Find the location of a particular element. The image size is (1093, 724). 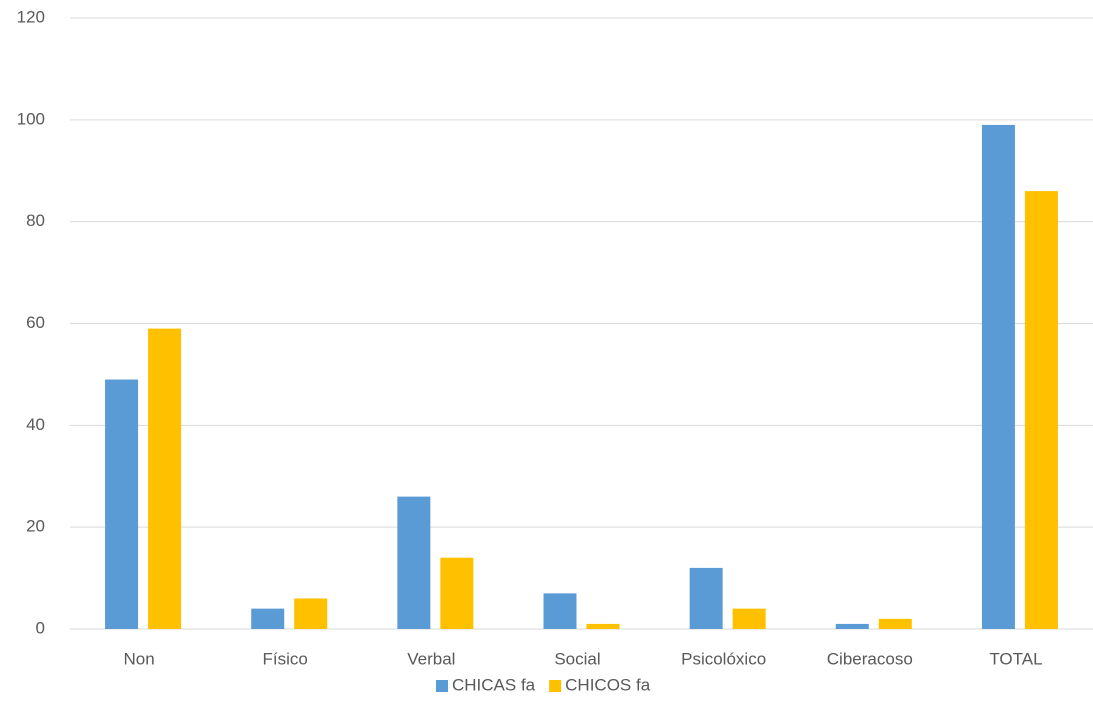

x-tick-label: Físico is located at coordinates (285, 658).